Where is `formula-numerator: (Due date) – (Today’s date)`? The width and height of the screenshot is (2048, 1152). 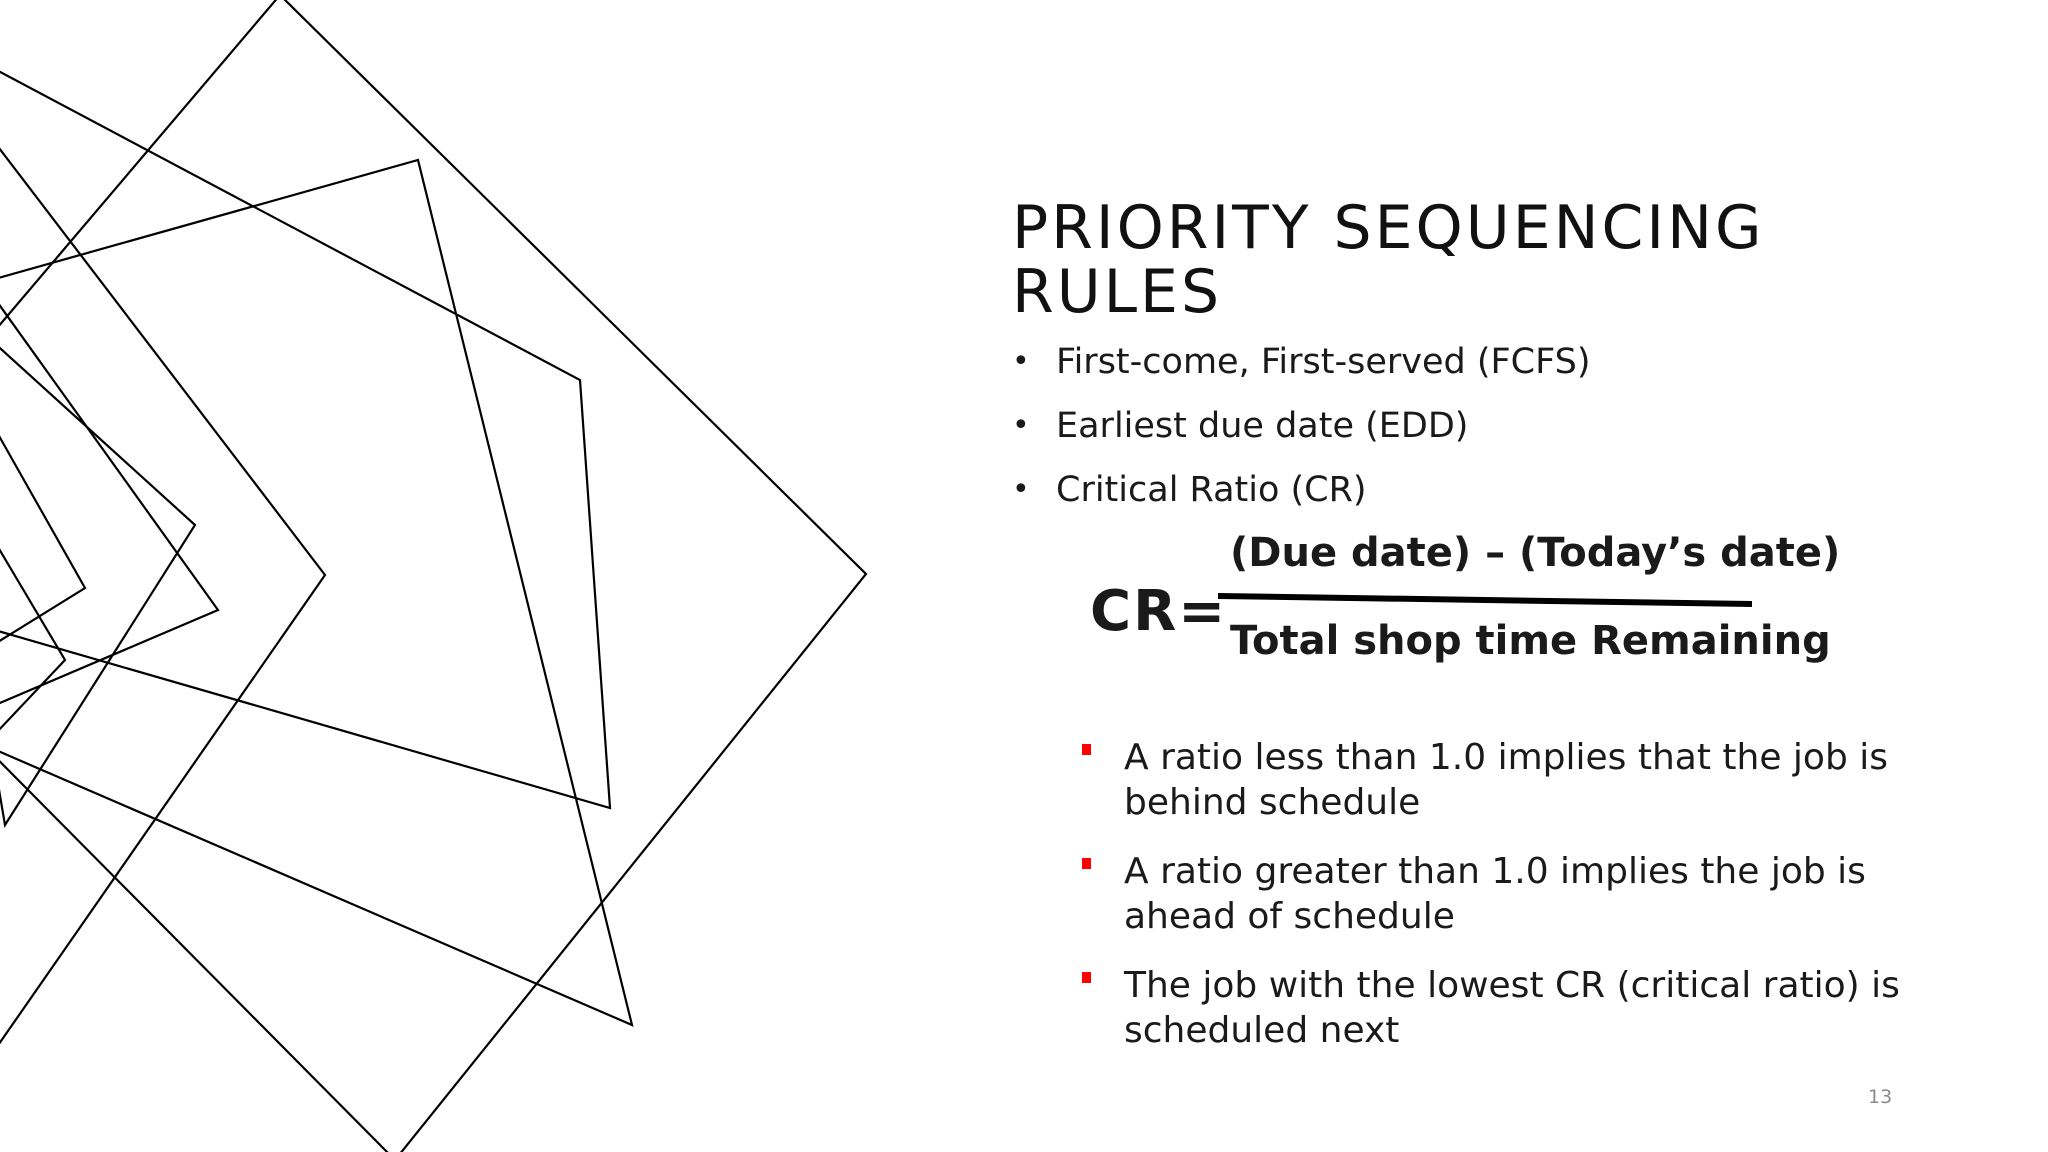
formula-numerator: (Due date) – (Today’s date) is located at coordinates (1535, 553).